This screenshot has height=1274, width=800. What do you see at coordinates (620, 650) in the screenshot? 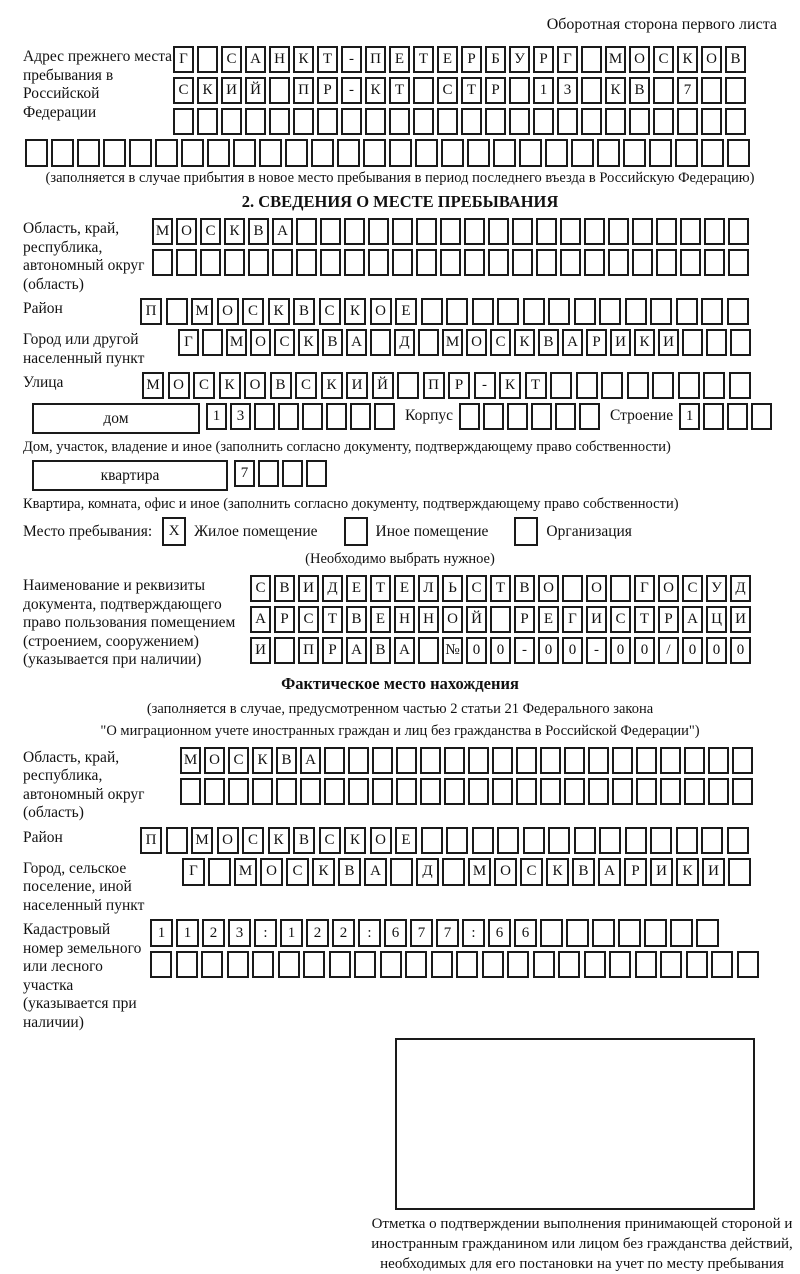
I see `grid-cell: 0` at bounding box center [620, 650].